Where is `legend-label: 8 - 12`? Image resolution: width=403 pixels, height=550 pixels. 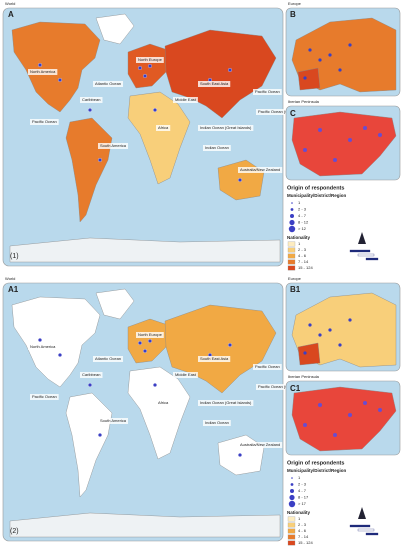
legend-label: 8 - 12 is located at coordinates (303, 222).